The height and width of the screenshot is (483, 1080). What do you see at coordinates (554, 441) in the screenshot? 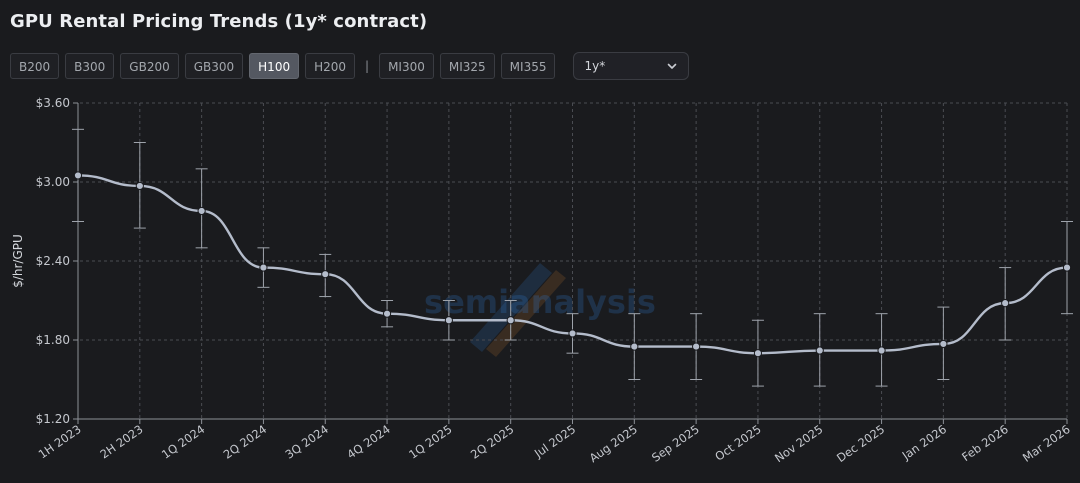
I see `x-tick-label: Jul 2025` at bounding box center [554, 441].